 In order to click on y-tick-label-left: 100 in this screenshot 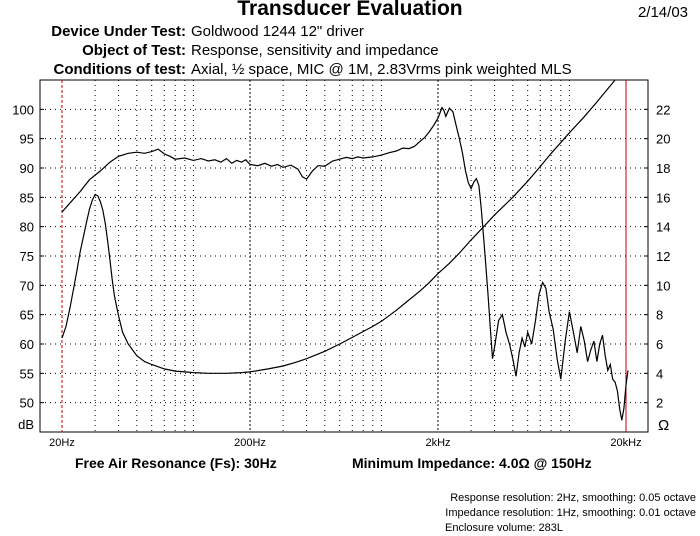, I will do `click(23, 109)`.